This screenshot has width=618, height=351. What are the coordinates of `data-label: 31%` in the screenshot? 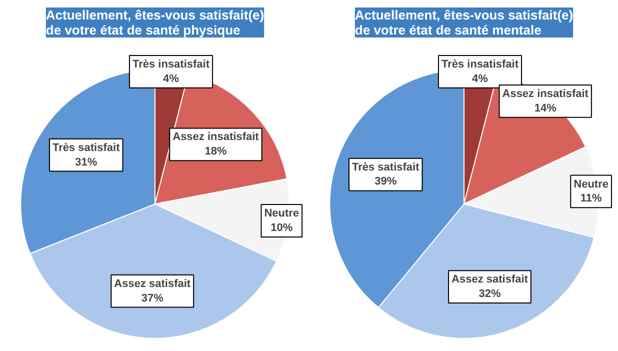 It's located at (86, 162).